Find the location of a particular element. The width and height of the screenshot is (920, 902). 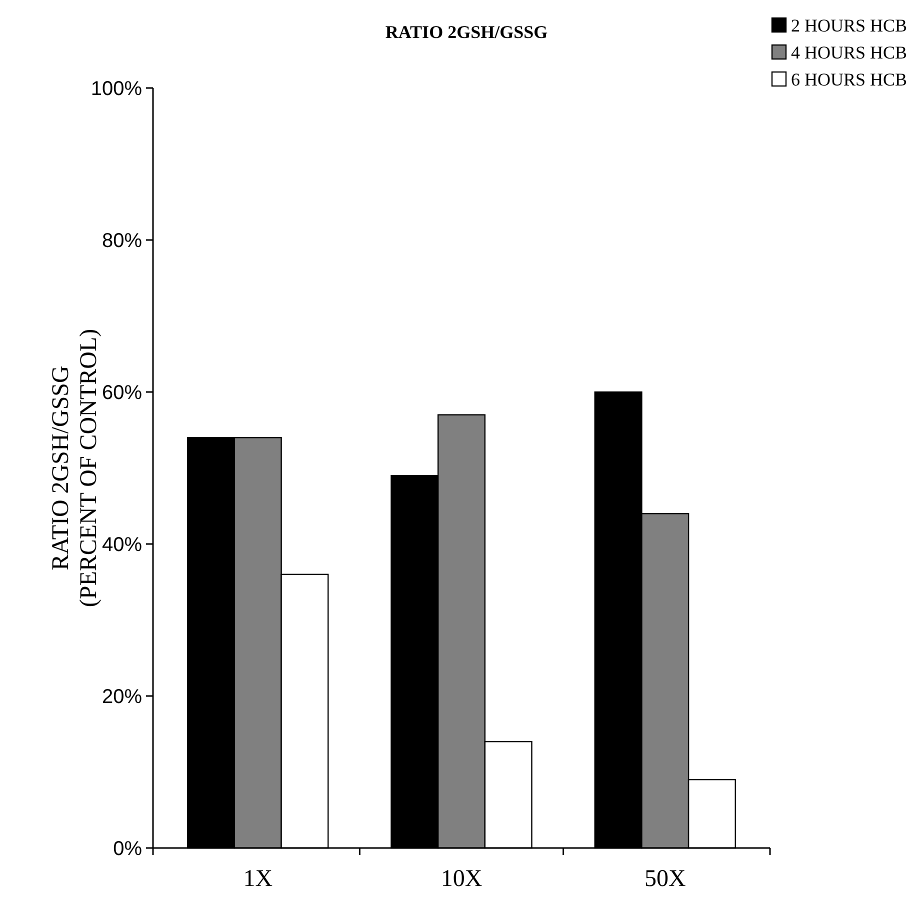

x-tick-label: 1X is located at coordinates (258, 879).